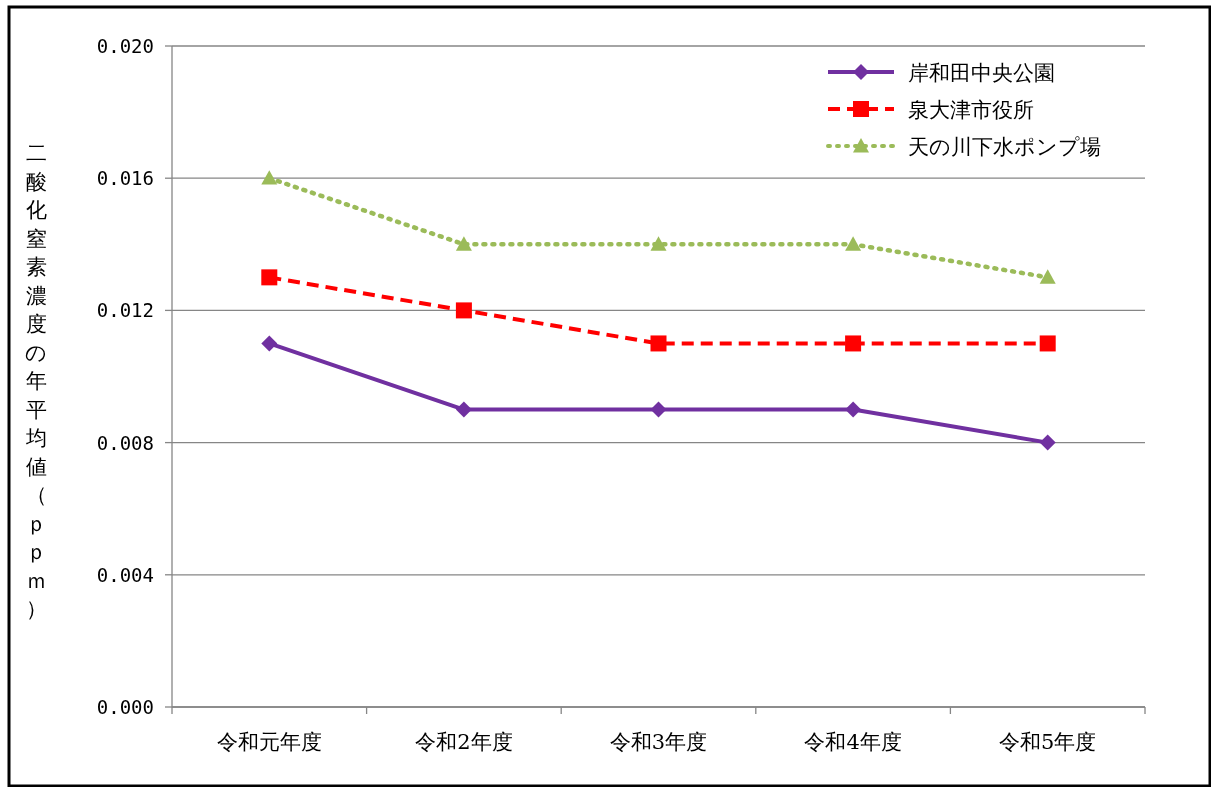 This screenshot has width=1211, height=787. Describe the element at coordinates (981, 73) in the screenshot. I see `legend-label: 岸和田中央公園` at that location.